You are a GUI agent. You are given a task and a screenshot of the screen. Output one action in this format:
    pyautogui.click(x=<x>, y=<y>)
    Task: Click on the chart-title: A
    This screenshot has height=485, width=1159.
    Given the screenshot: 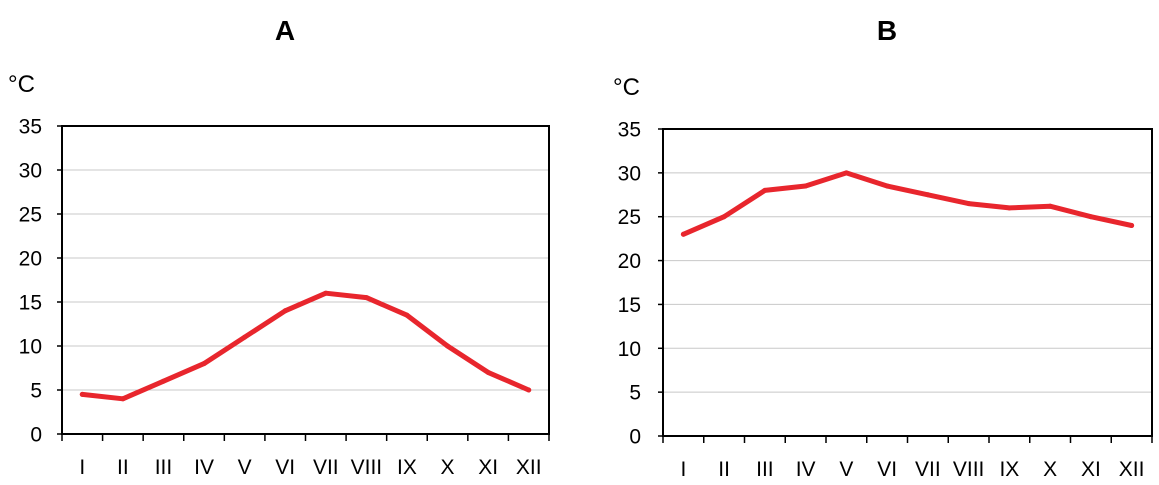 What is the action you would take?
    pyautogui.click(x=285, y=30)
    